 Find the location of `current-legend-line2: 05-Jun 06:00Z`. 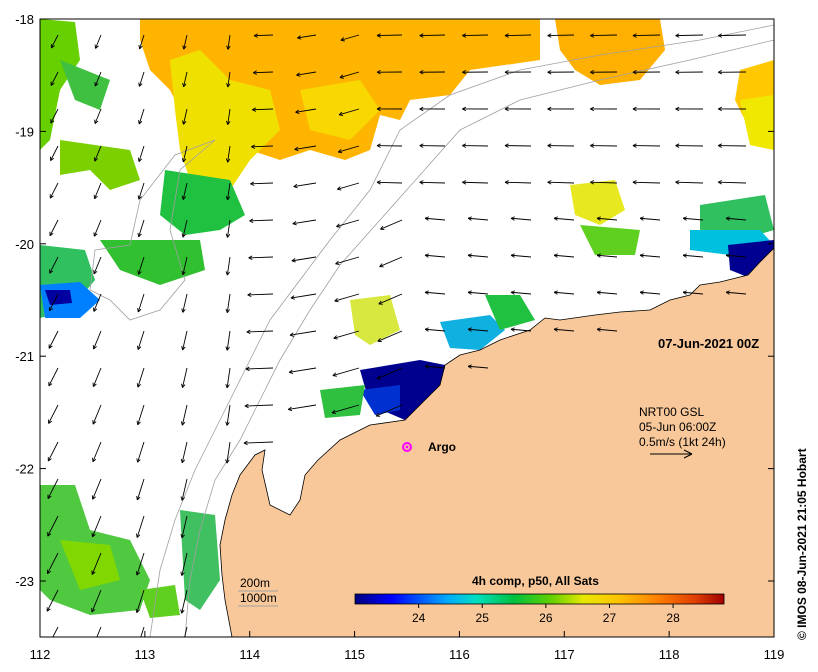

current-legend-line2: 05-Jun 06:00Z is located at coordinates (677, 427).